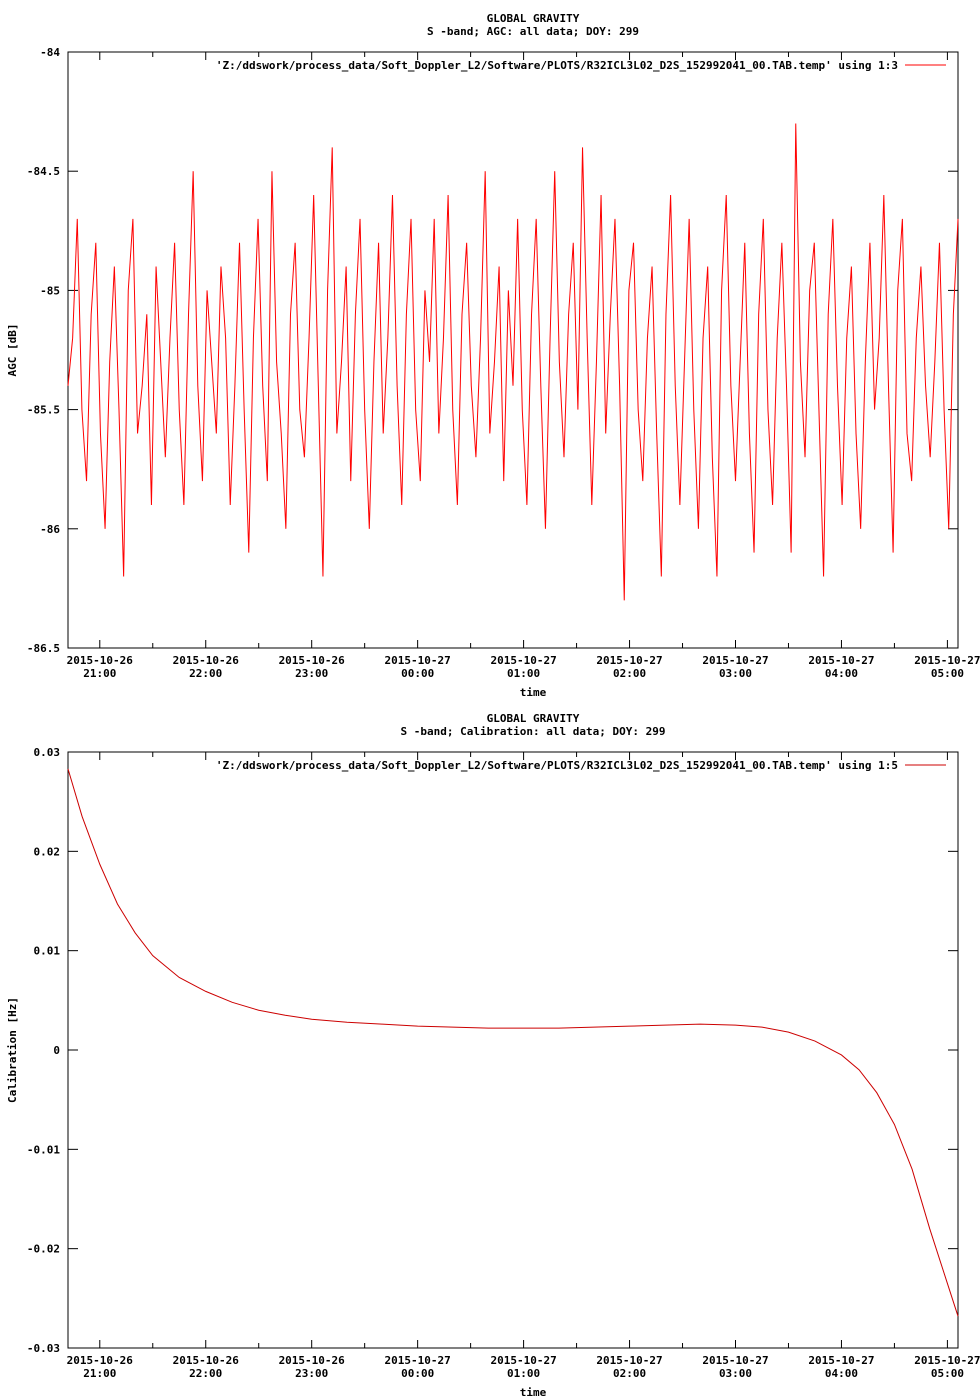 The height and width of the screenshot is (1400, 980). What do you see at coordinates (43, 1348) in the screenshot?
I see `y-tick-label: -0.03` at bounding box center [43, 1348].